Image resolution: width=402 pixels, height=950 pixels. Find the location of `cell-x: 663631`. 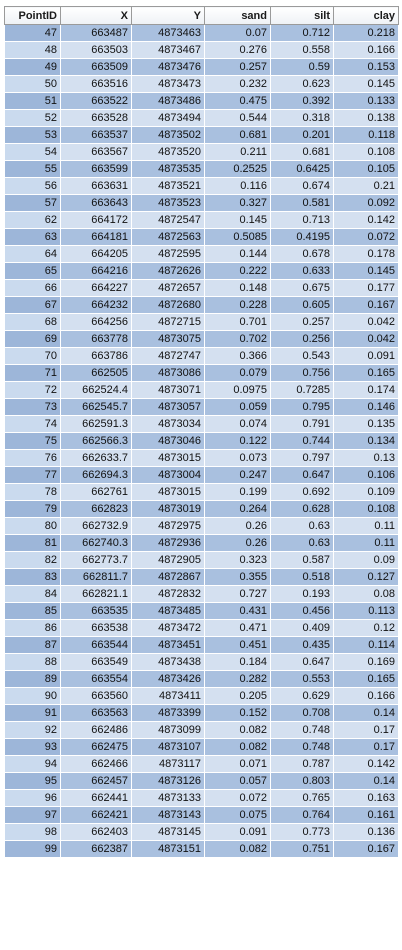

cell-x: 663631 is located at coordinates (96, 186).